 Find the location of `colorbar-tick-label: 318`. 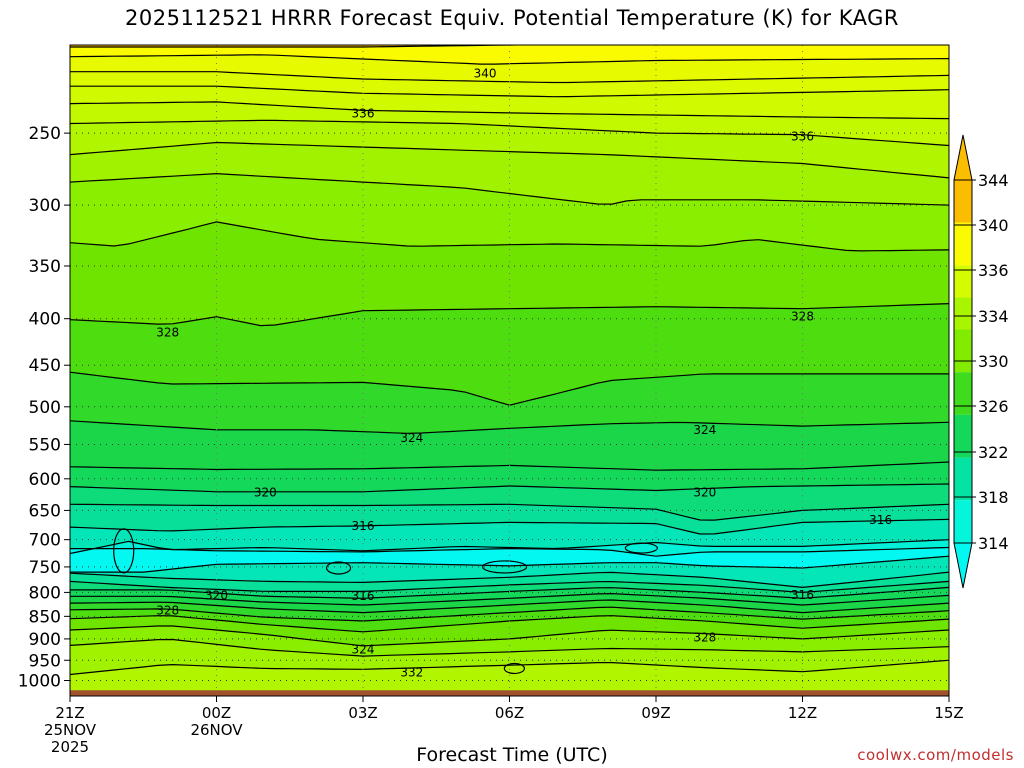

colorbar-tick-label: 318 is located at coordinates (993, 497).